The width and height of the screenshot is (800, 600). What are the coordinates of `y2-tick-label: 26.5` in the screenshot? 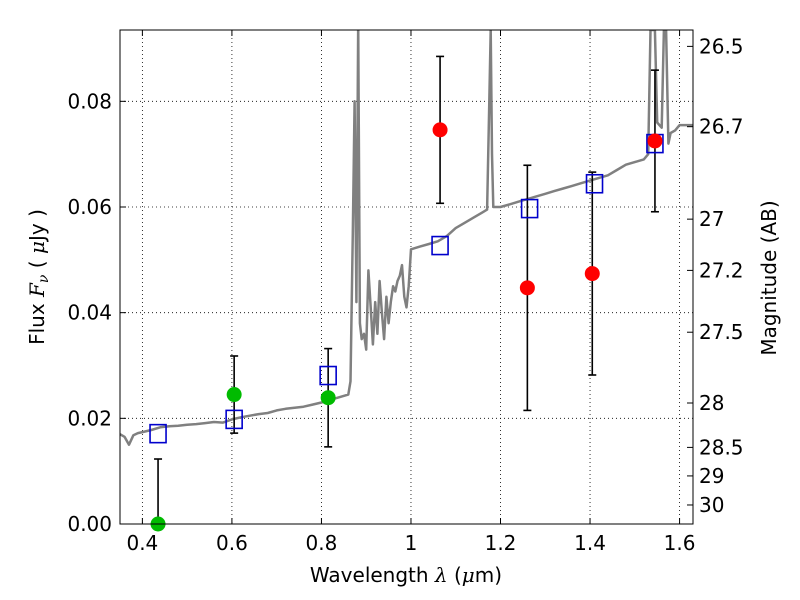 It's located at (721, 46).